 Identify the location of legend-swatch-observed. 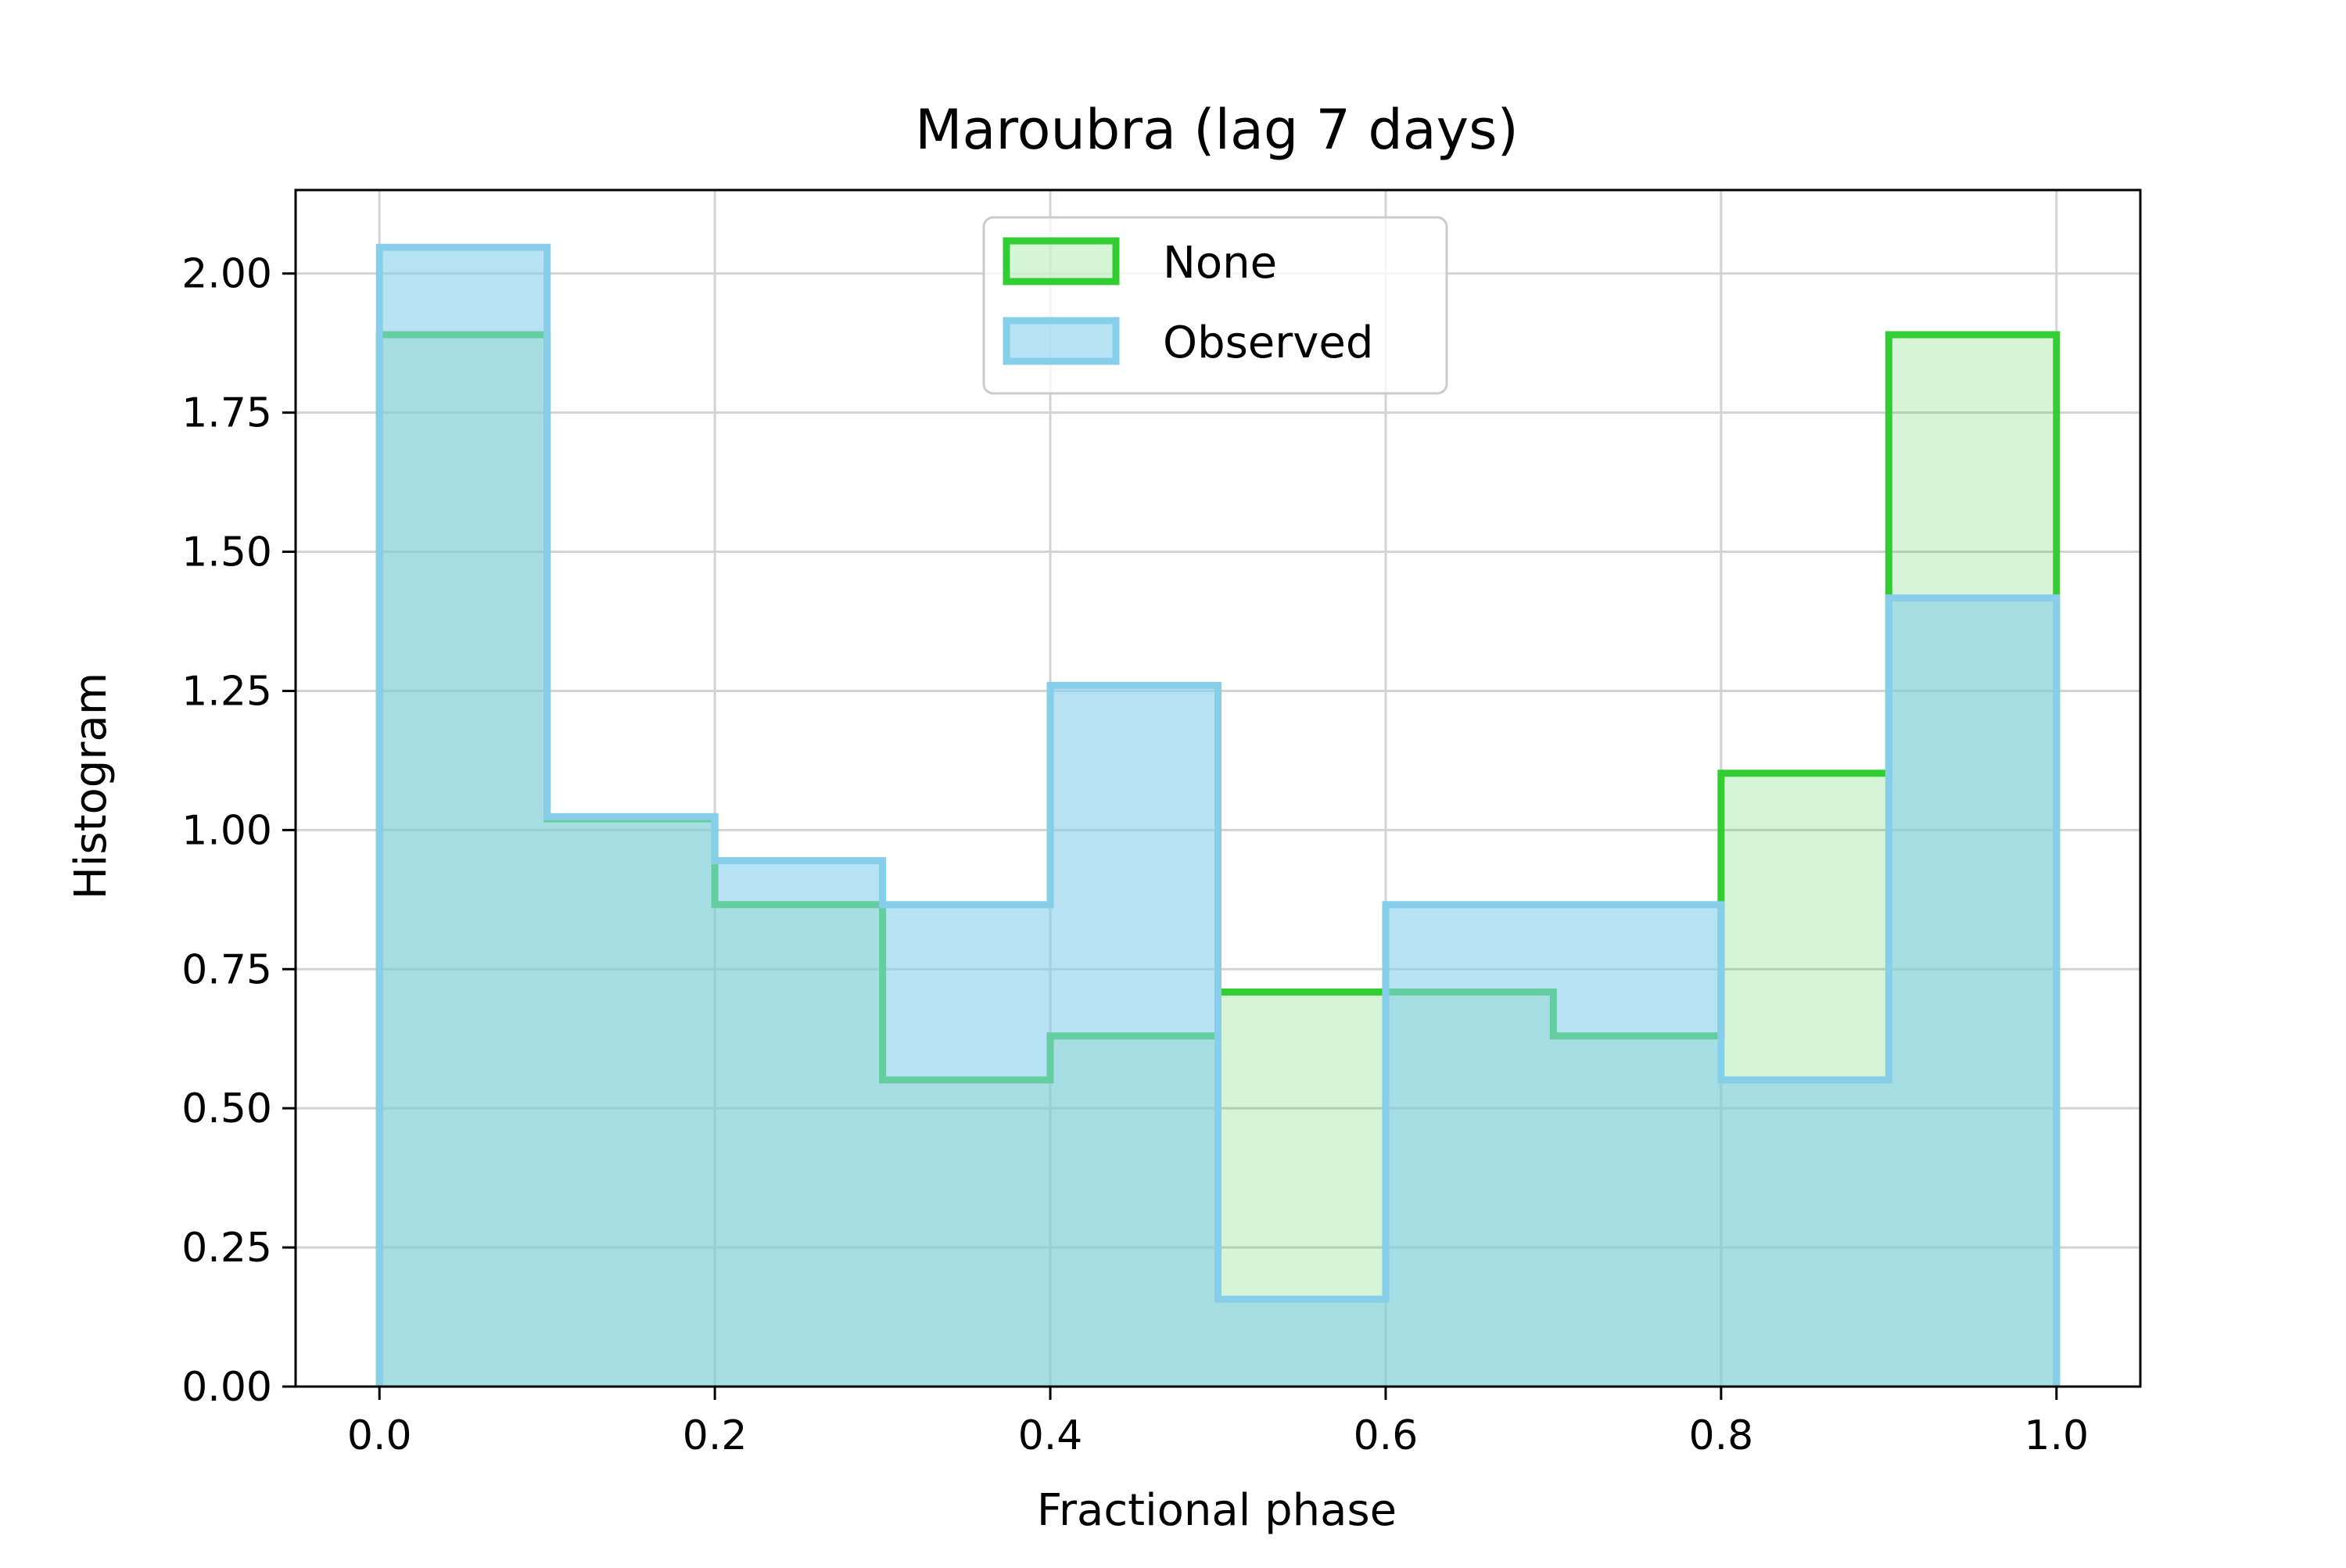
(1061, 341).